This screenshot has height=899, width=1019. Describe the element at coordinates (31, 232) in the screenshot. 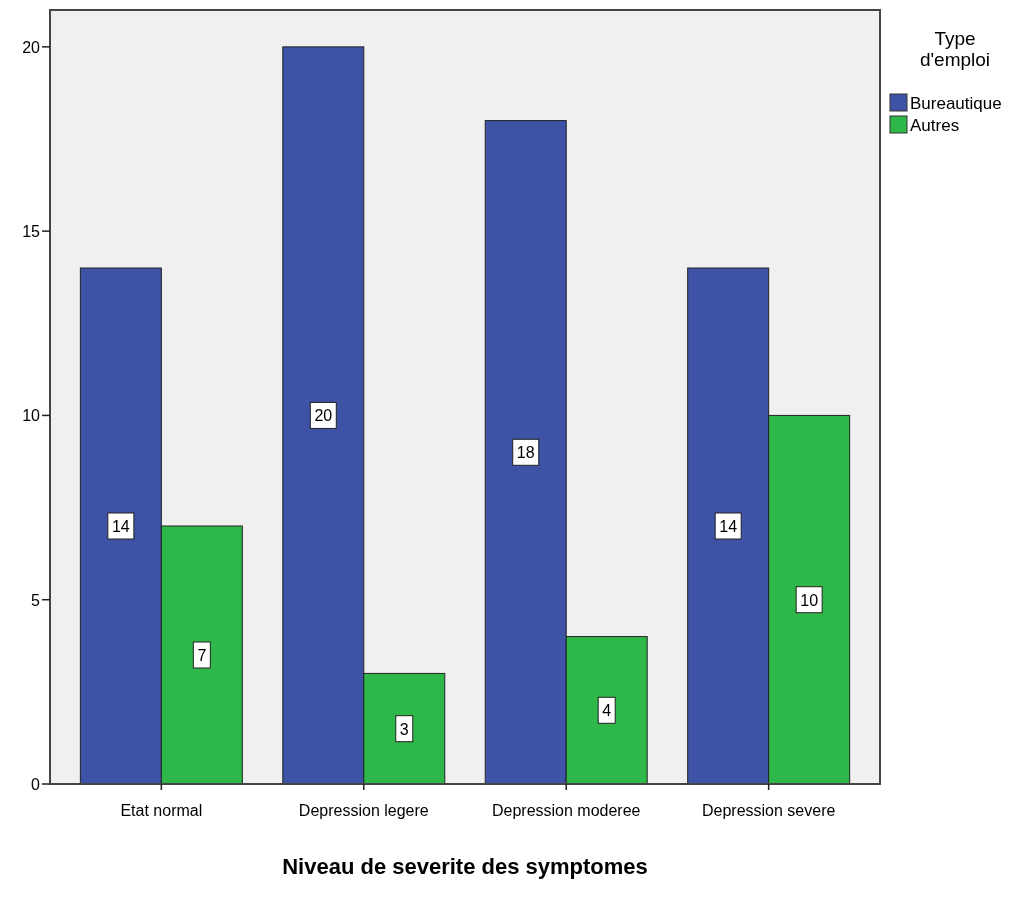

I see `y-tick-label: 15` at that location.